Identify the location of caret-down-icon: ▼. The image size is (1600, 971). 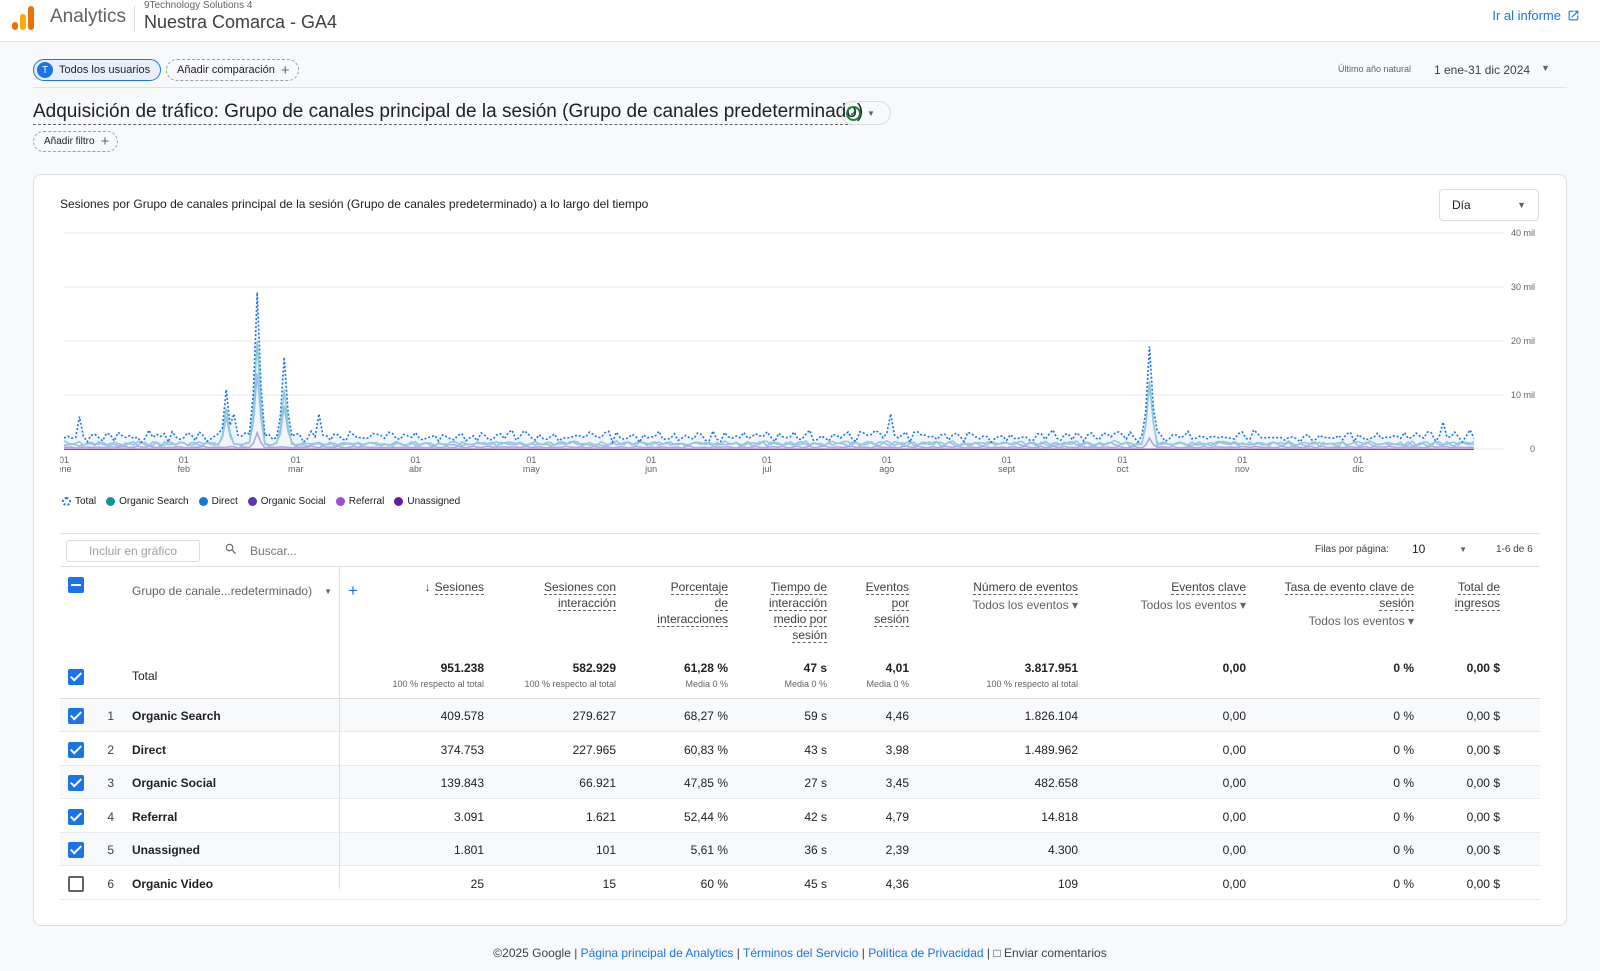
(1545, 68).